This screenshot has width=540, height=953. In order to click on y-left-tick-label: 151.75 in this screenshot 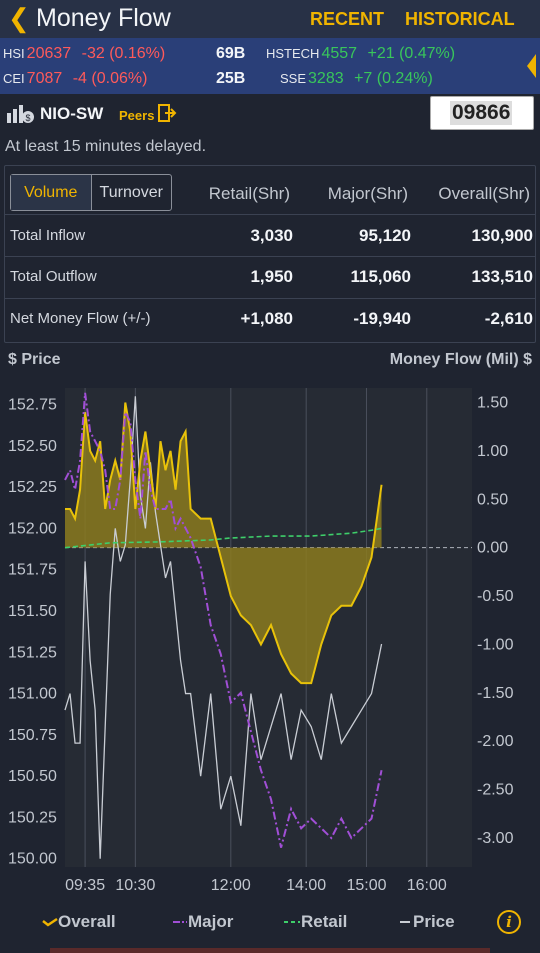, I will do `click(32, 570)`.